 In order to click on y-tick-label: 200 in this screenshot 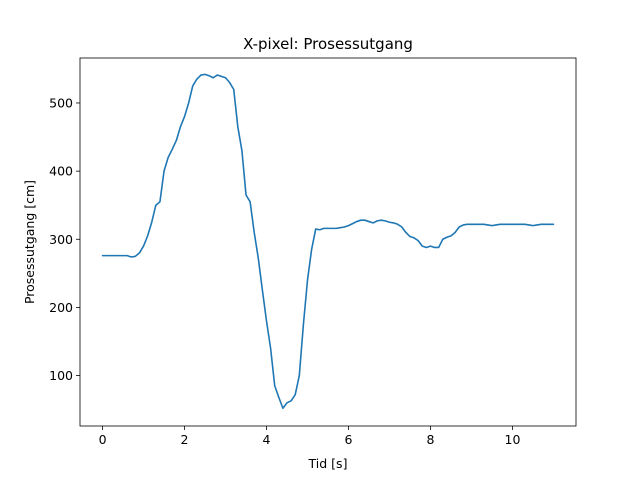, I will do `click(61, 307)`.